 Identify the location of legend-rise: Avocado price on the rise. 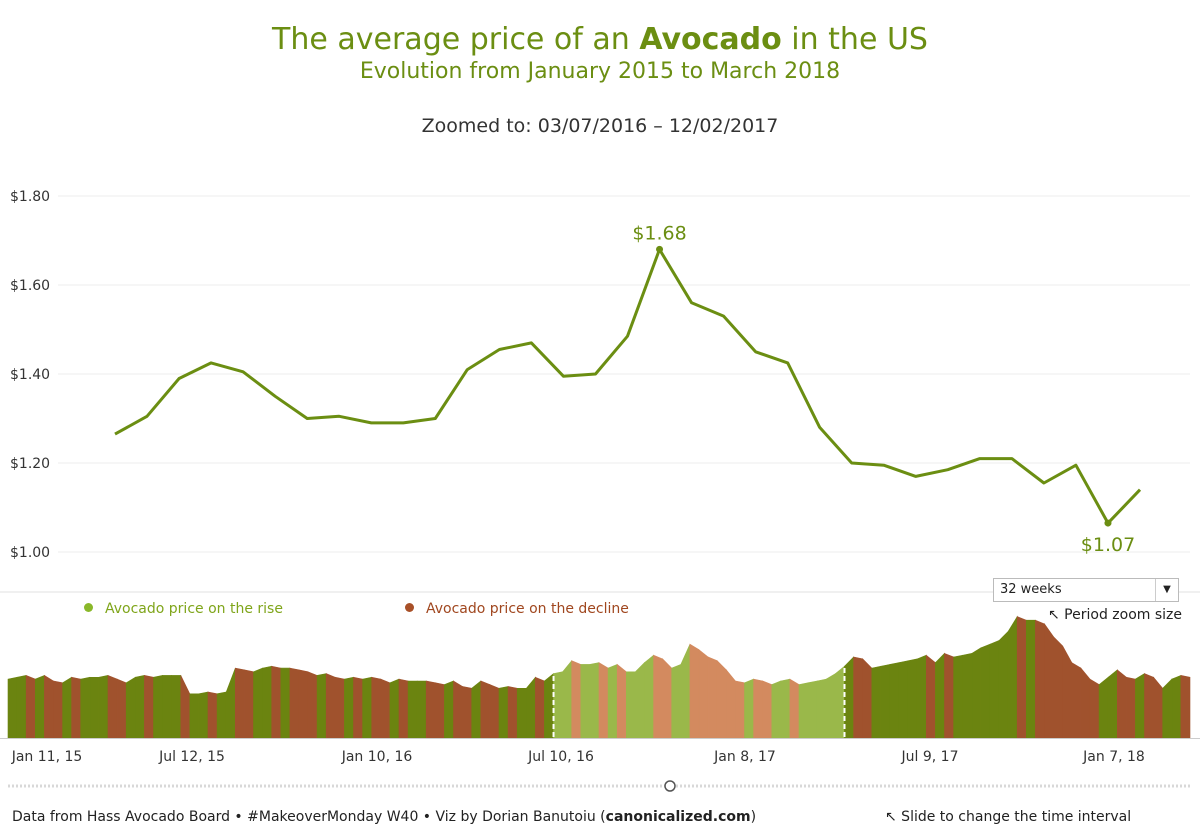
(183, 609).